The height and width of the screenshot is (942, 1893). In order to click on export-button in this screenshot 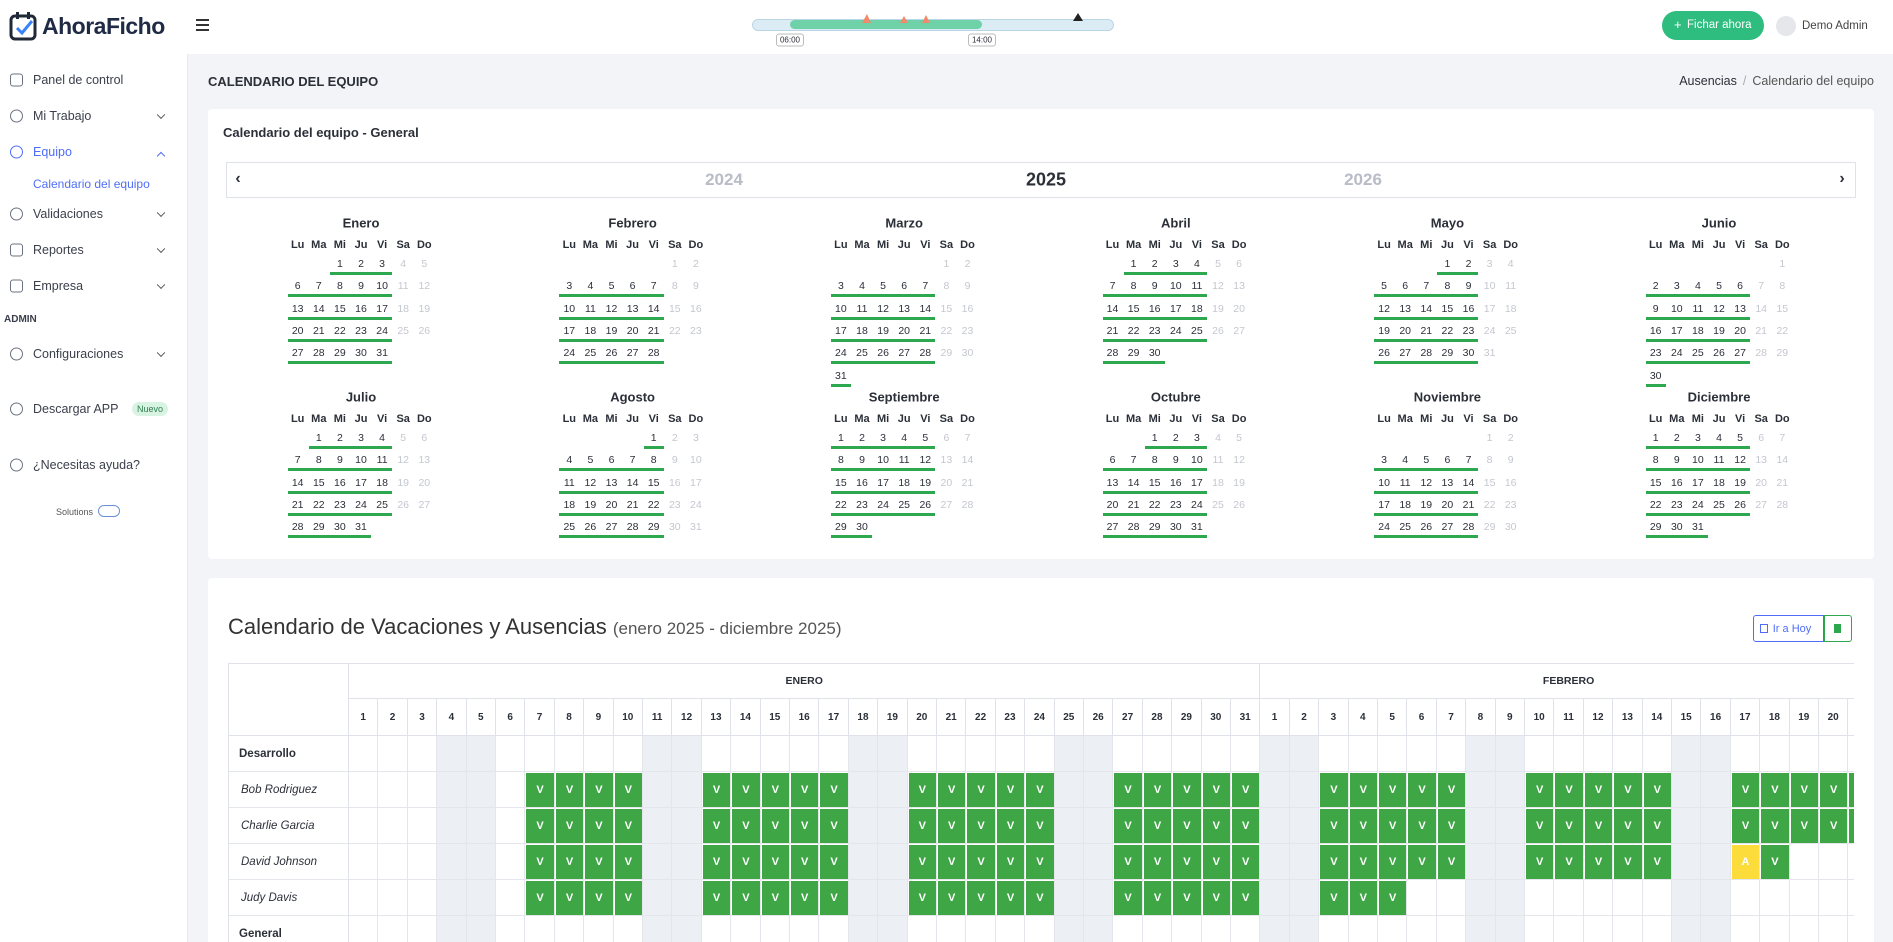, I will do `click(1838, 628)`.